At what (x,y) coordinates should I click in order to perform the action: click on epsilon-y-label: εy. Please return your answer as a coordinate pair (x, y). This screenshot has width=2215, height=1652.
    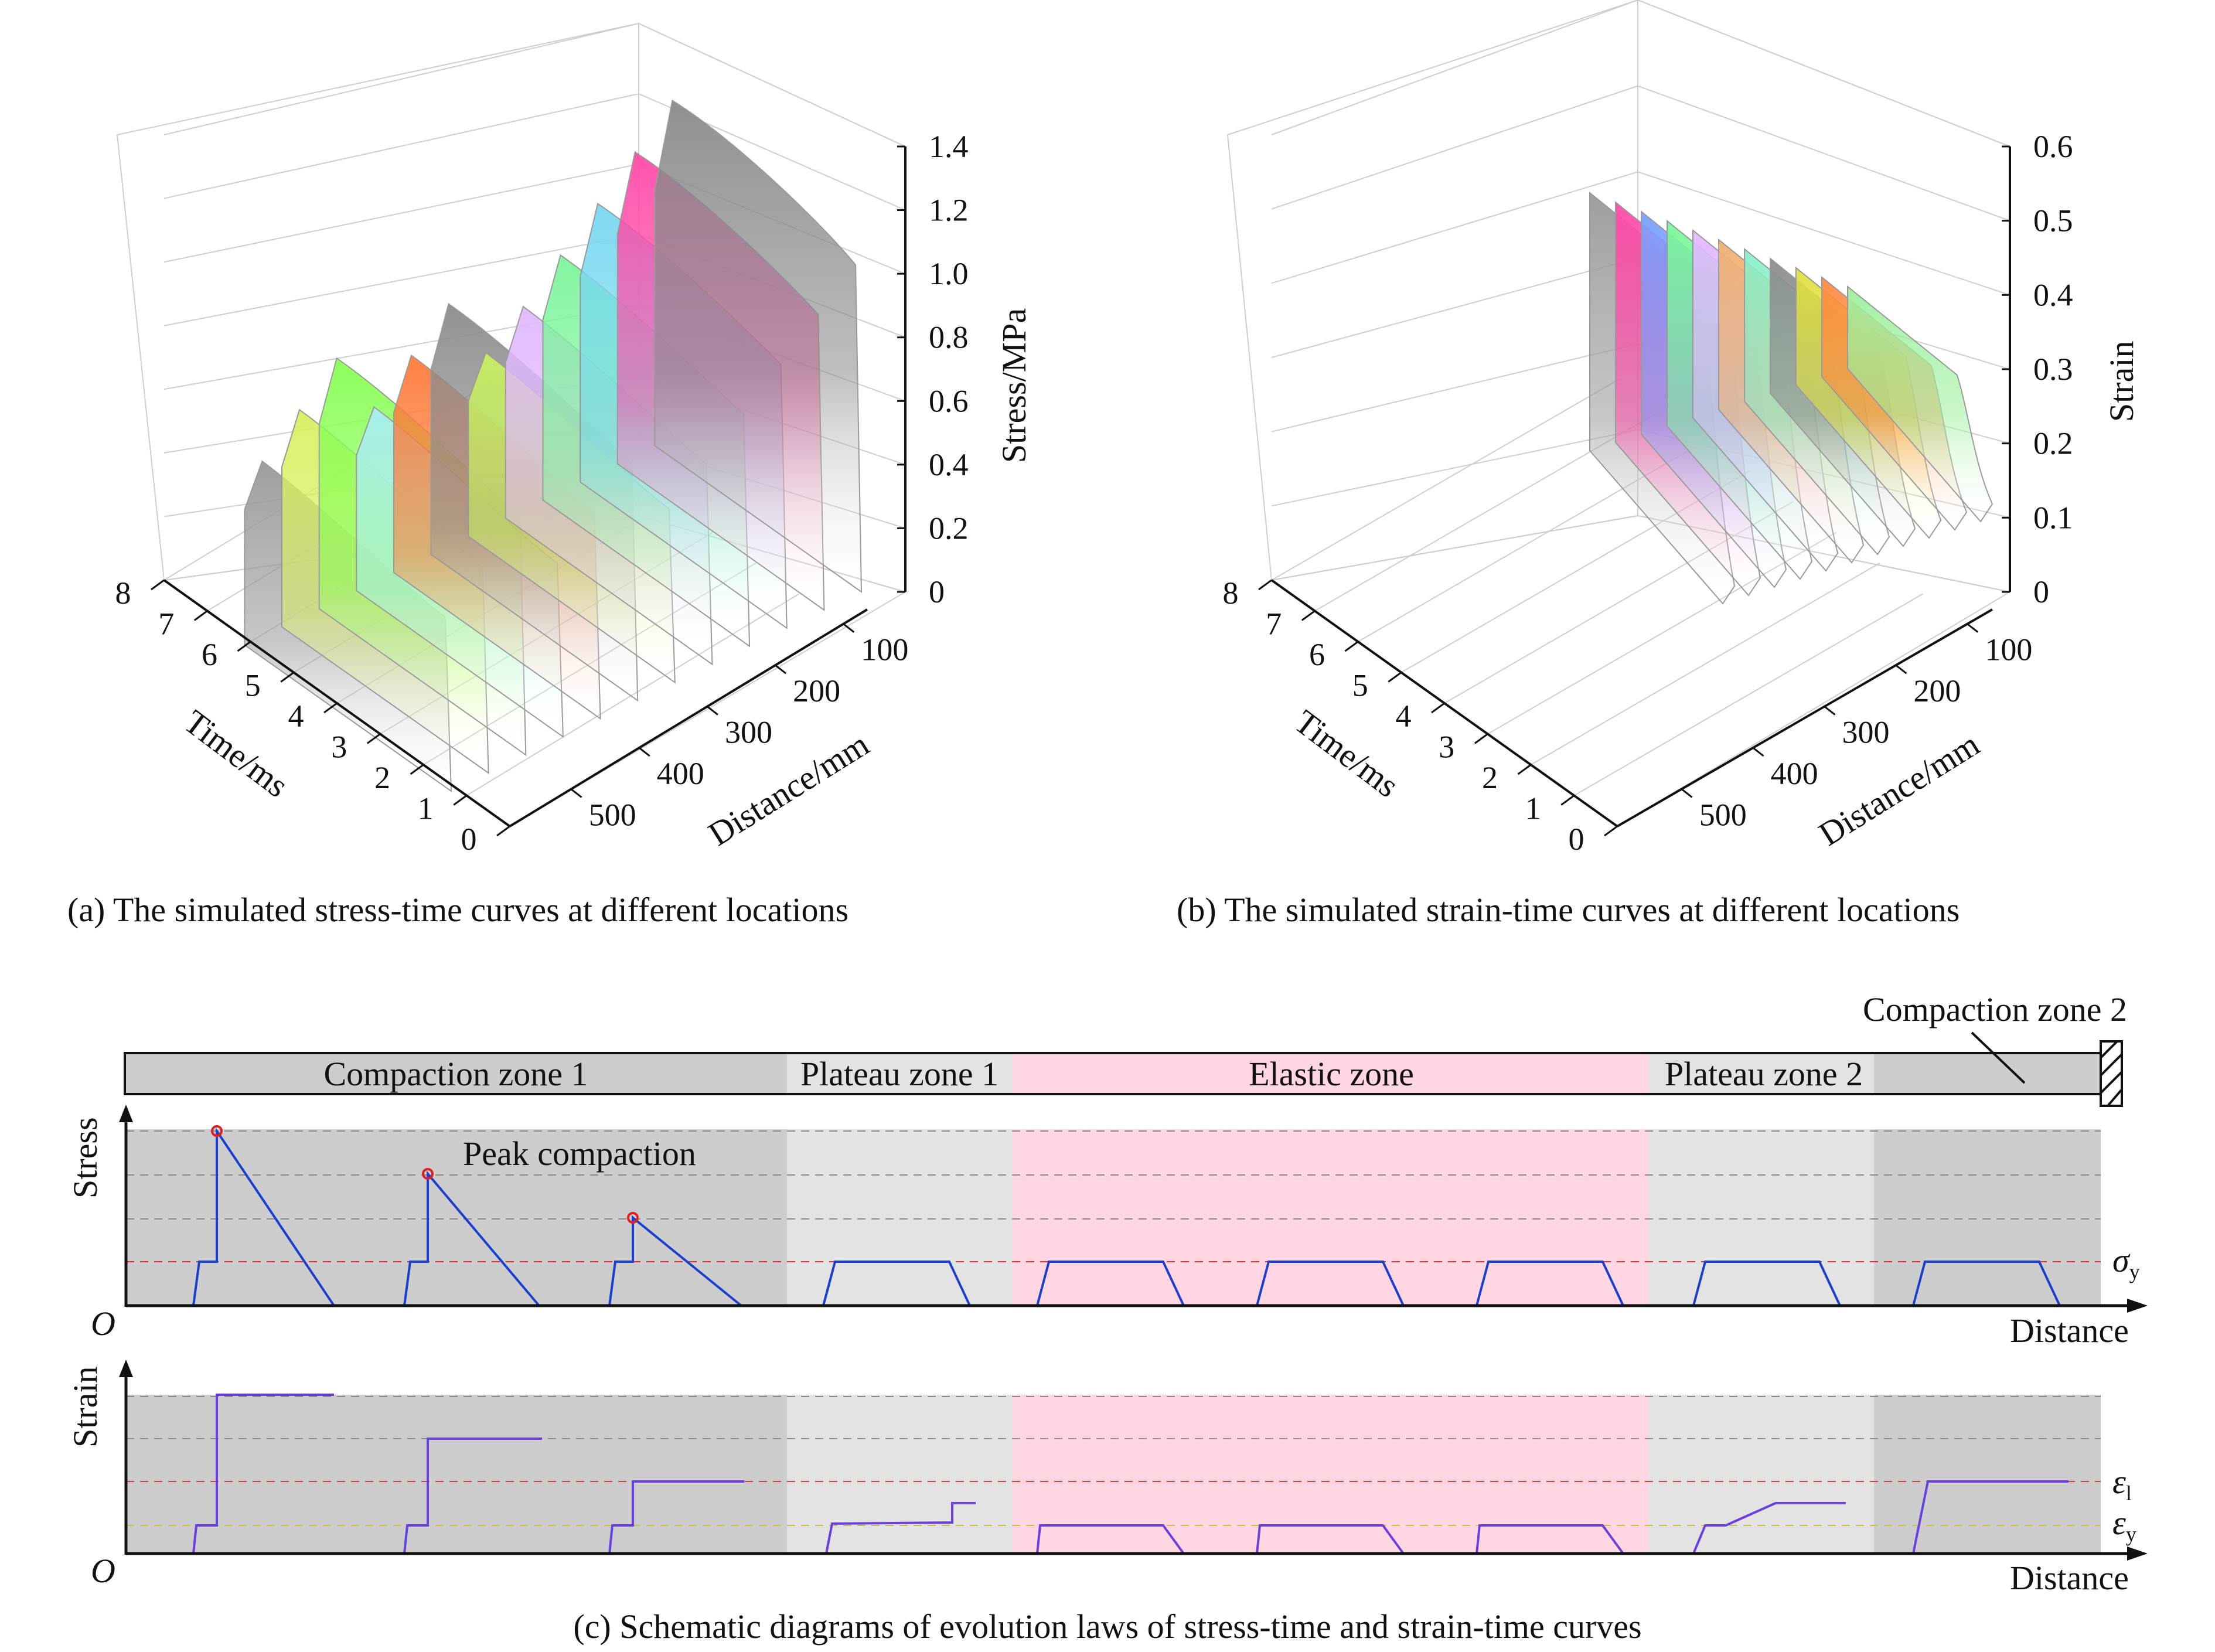
    Looking at the image, I should click on (2124, 1525).